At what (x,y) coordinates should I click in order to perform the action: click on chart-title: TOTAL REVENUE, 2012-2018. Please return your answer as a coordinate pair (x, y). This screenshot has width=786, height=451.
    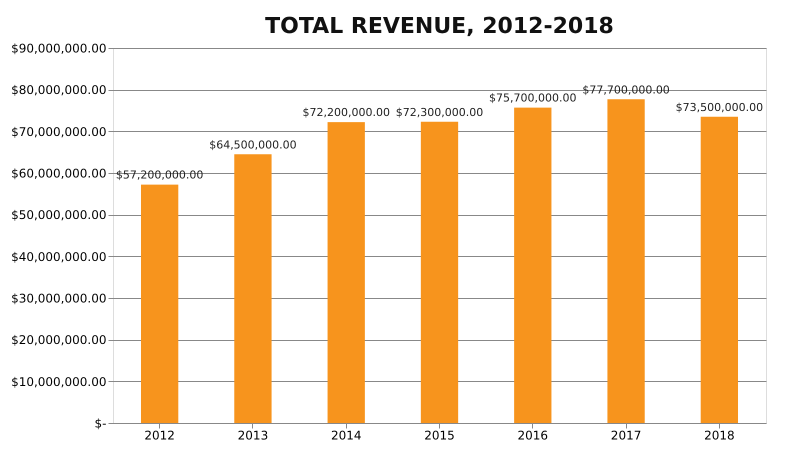
    Looking at the image, I should click on (439, 26).